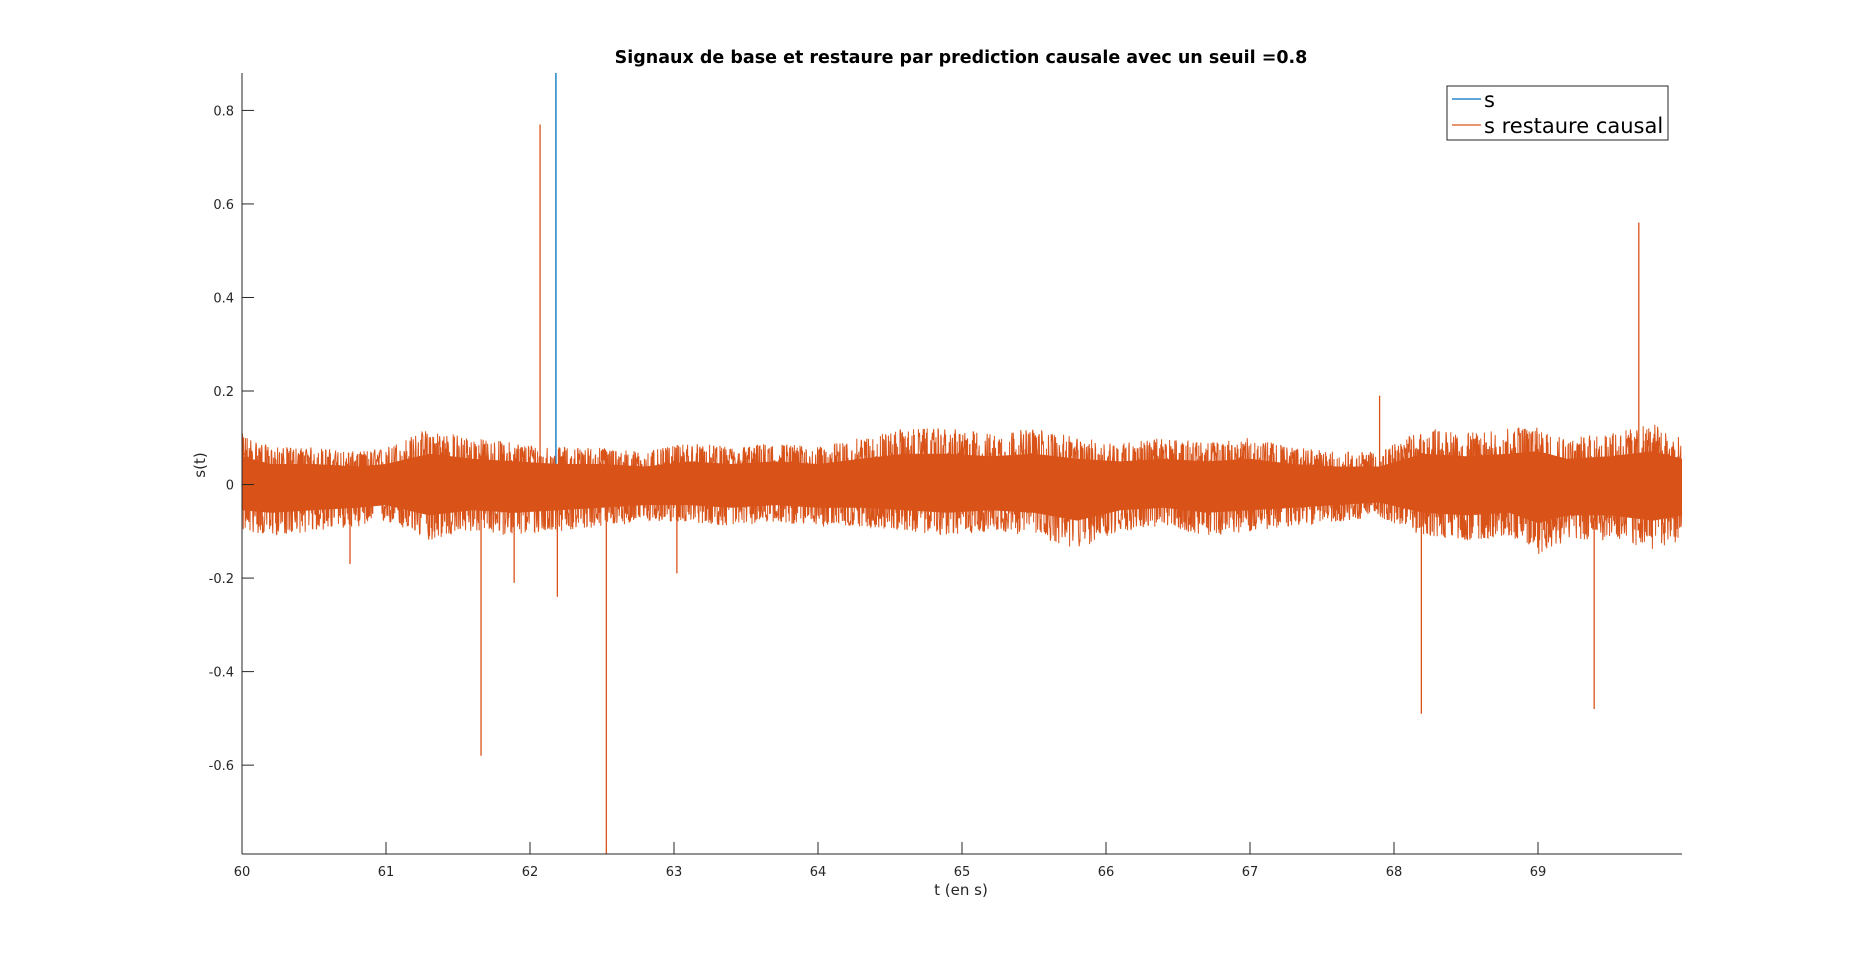 Image resolution: width=1855 pixels, height=958 pixels. What do you see at coordinates (386, 872) in the screenshot?
I see `x-tick-label: 61` at bounding box center [386, 872].